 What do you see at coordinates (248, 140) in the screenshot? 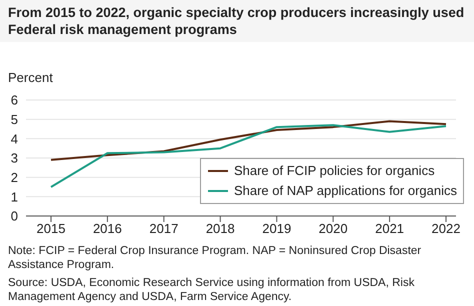
I see `line-series` at bounding box center [248, 140].